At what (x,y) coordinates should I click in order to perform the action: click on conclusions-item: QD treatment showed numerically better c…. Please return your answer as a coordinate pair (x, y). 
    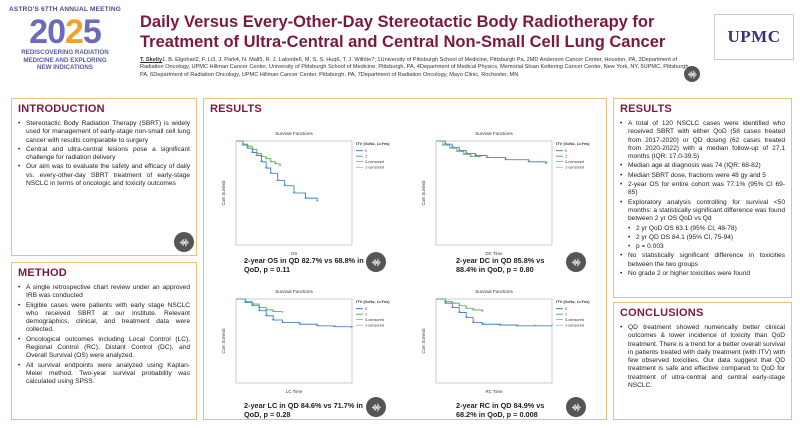
    Looking at the image, I should click on (702, 357).